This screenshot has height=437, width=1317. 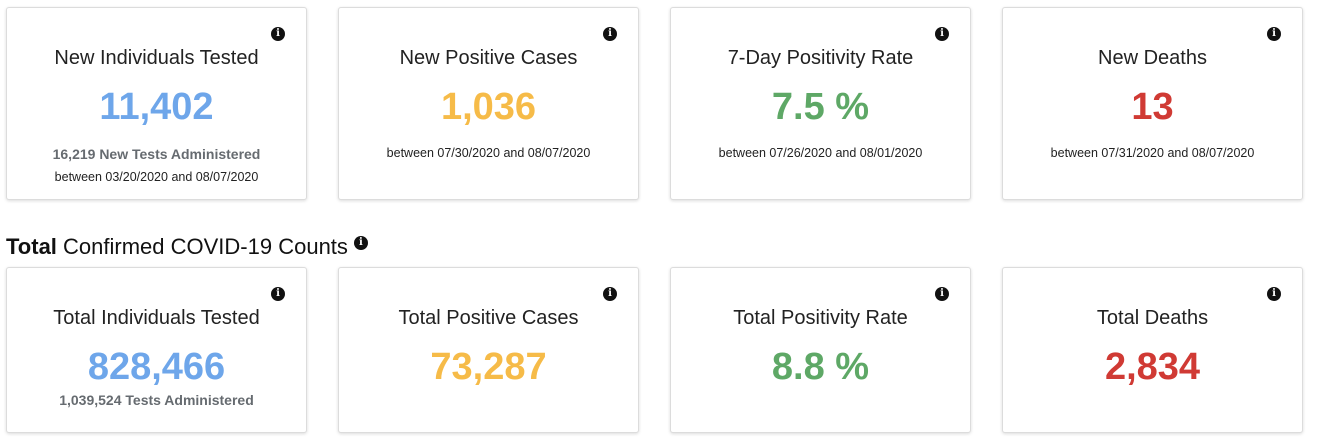 I want to click on card-title: 7-Day Positivity Rate, so click(x=820, y=58).